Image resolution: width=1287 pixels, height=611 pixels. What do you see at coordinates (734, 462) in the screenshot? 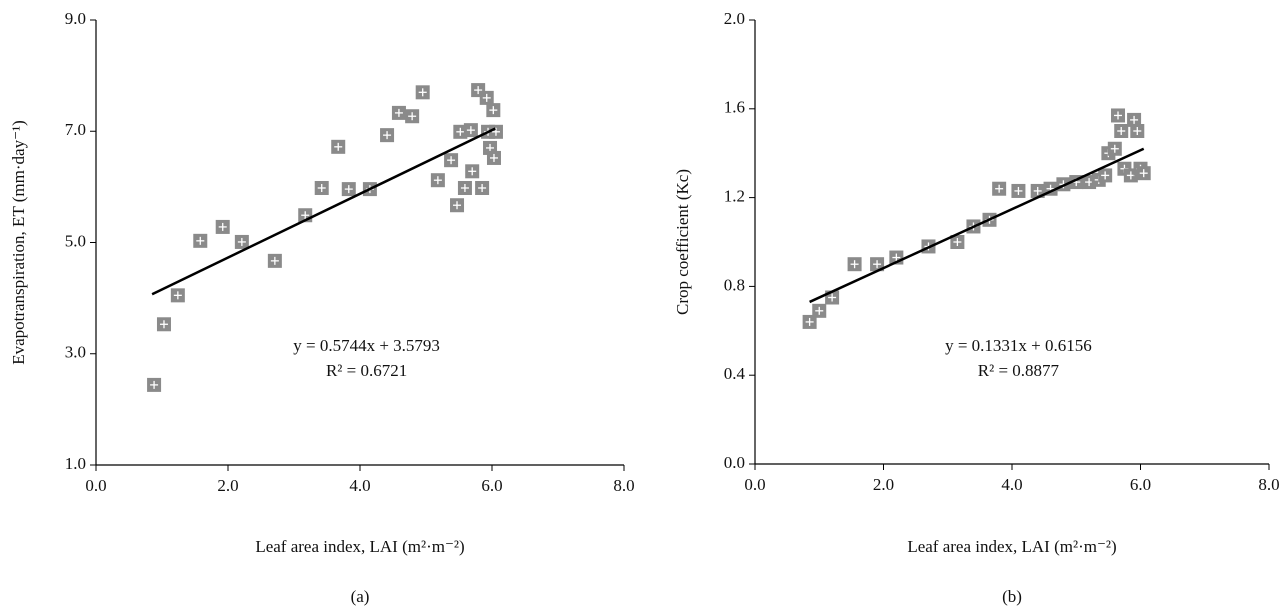
I see `y-tick-label: 0.0` at bounding box center [734, 462].